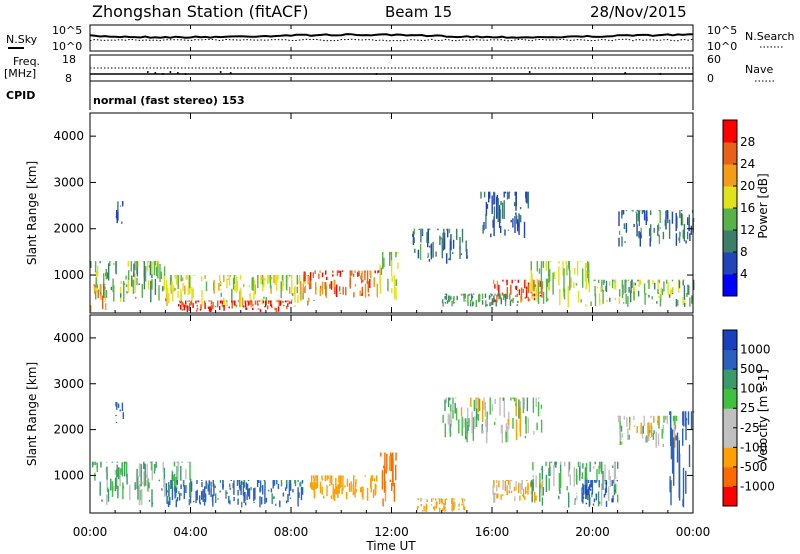 This screenshot has height=554, width=800. I want to click on ytick-label: 1000, so click(68, 275).